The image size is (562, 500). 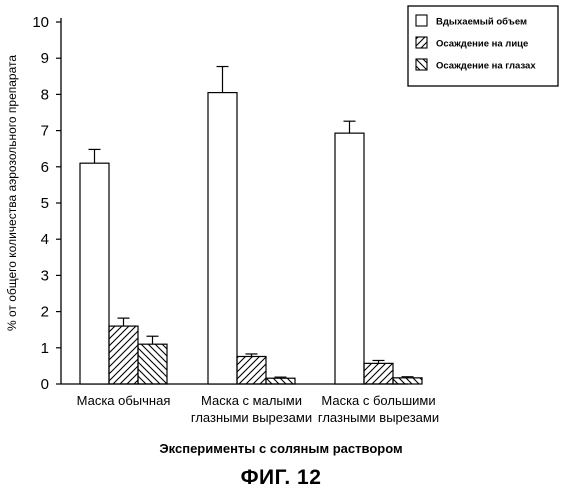 What do you see at coordinates (123, 355) in the screenshot?
I see `bar-s1-c0` at bounding box center [123, 355].